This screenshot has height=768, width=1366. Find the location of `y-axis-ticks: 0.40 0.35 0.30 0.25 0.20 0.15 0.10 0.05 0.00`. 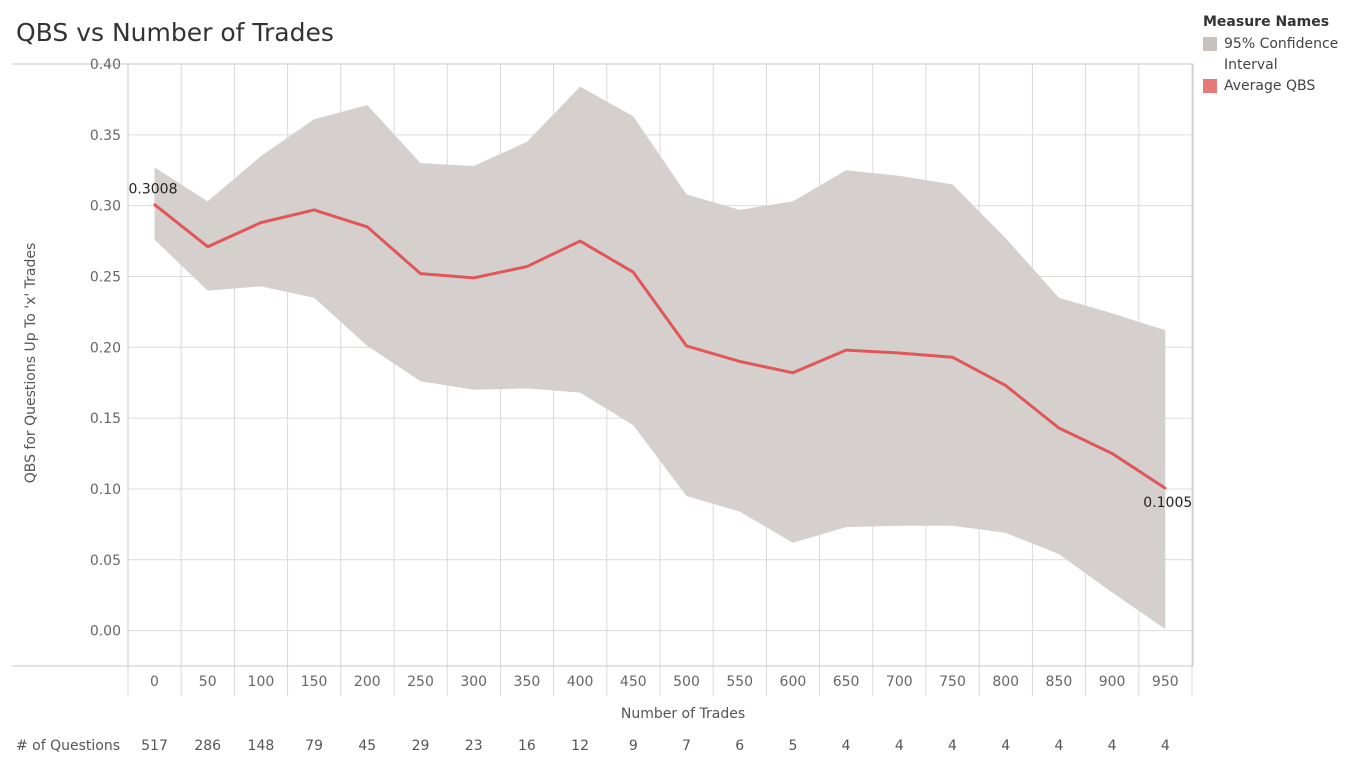

y-axis-ticks: 0.40 0.35 0.30 0.25 0.20 0.15 0.10 0.05 0.00 is located at coordinates (105, 348).